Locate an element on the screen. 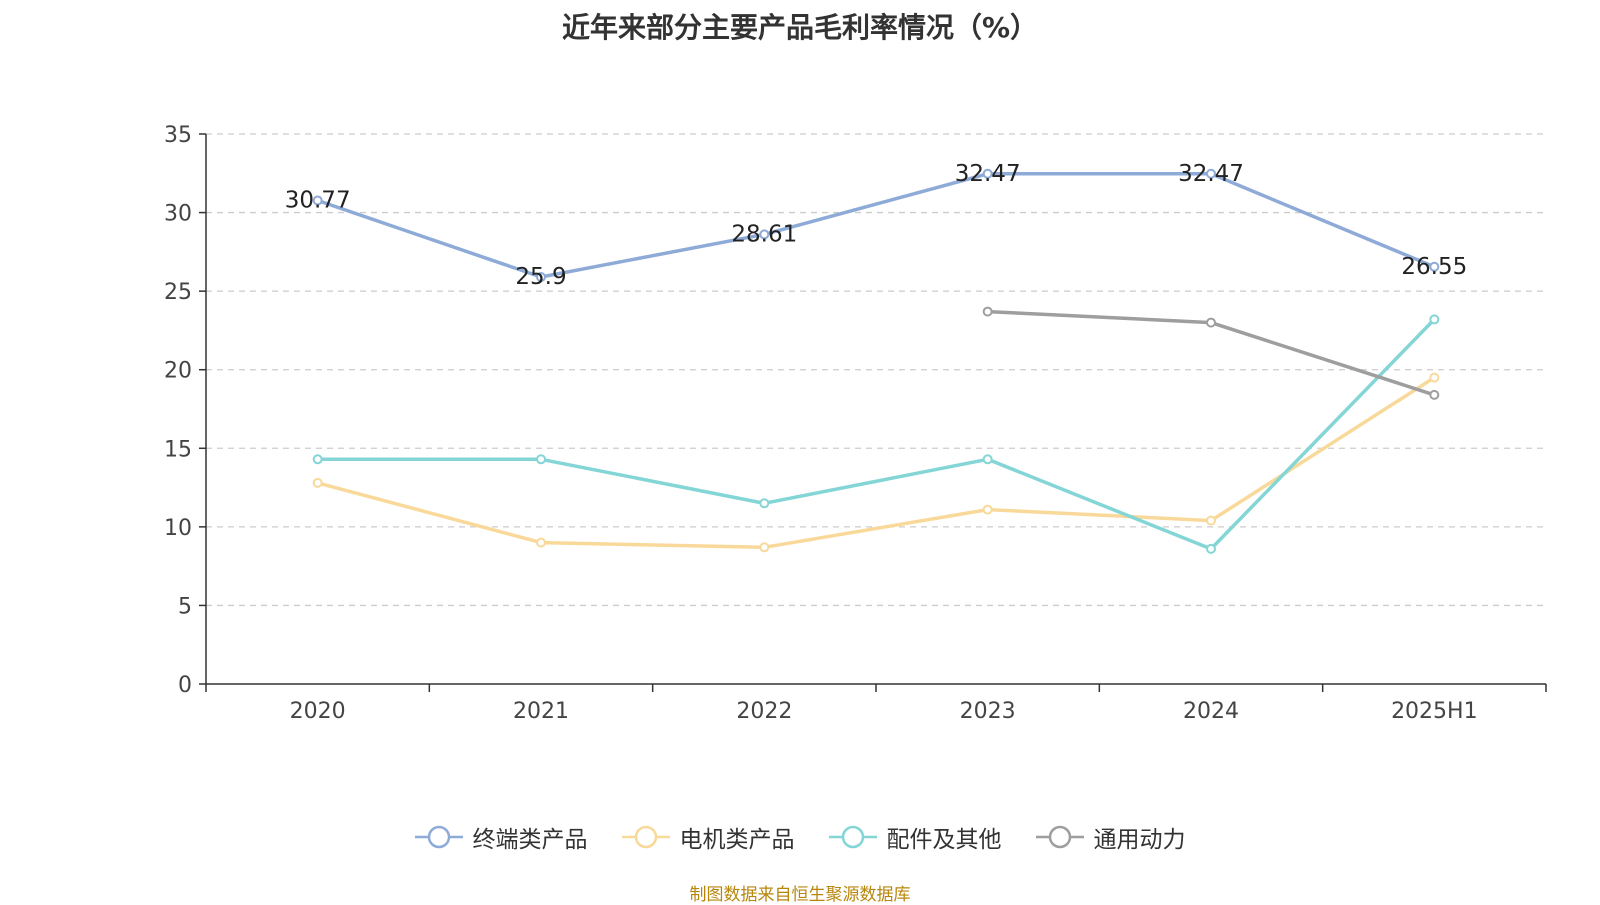 This screenshot has width=1600, height=905. x-tick-label: 2021 is located at coordinates (541, 711).